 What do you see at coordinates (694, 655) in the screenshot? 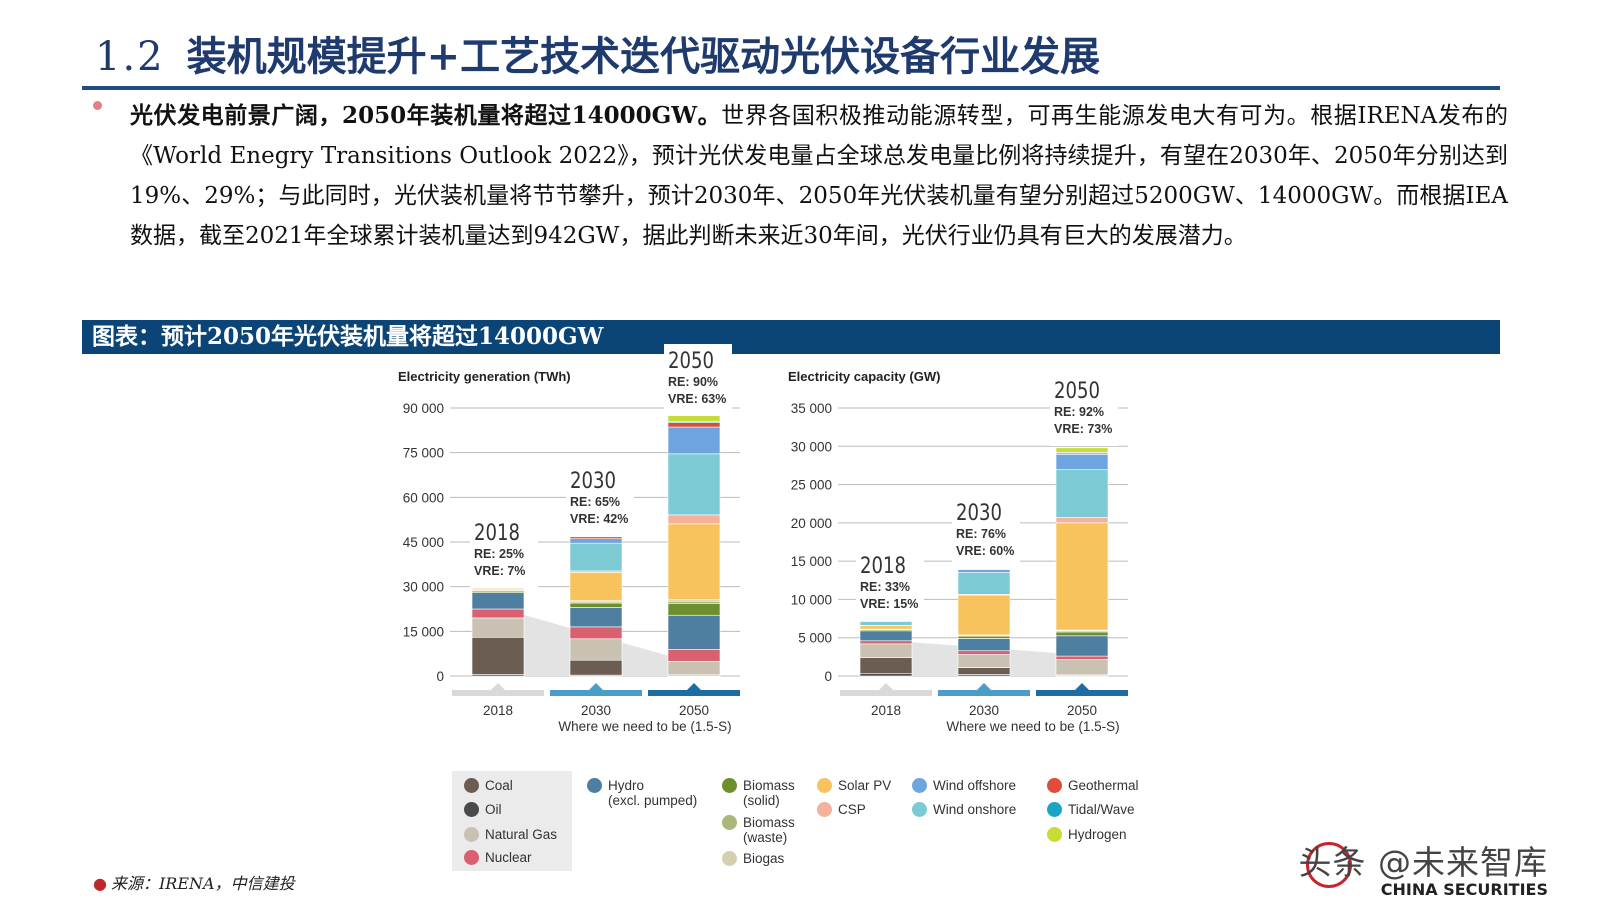
I see `bar-segment-nuclear-2050` at bounding box center [694, 655].